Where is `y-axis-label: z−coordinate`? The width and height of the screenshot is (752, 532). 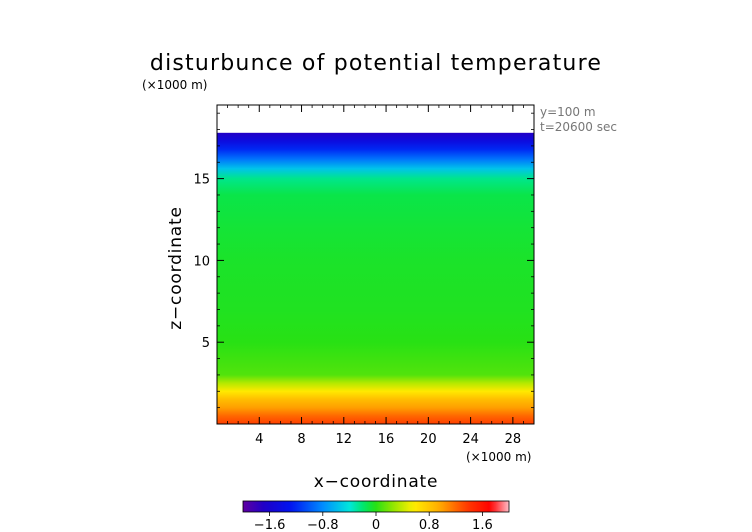
y-axis-label: z−coordinate is located at coordinates (176, 267).